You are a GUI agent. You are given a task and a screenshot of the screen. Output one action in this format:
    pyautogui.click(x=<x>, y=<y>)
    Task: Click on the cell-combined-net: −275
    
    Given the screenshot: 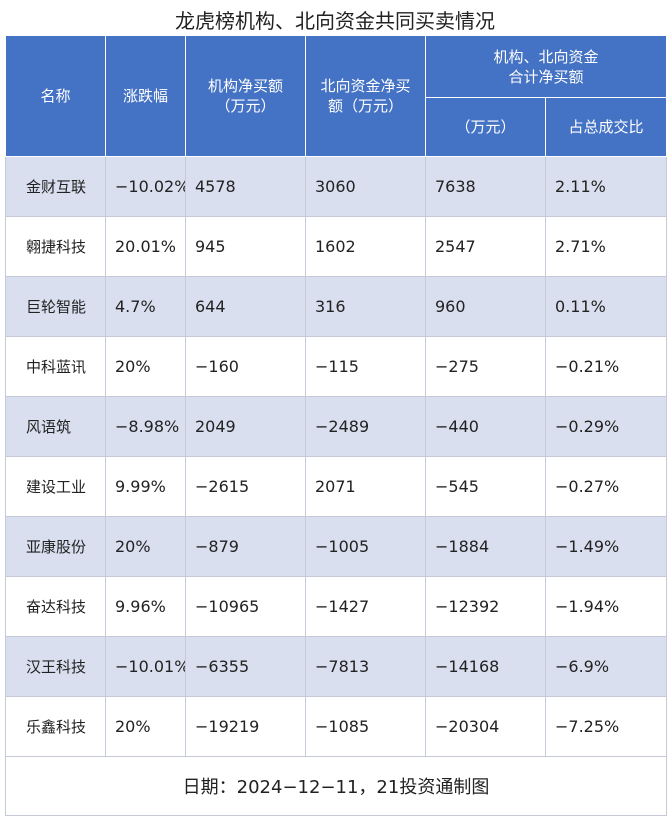 What is the action you would take?
    pyautogui.click(x=485, y=366)
    